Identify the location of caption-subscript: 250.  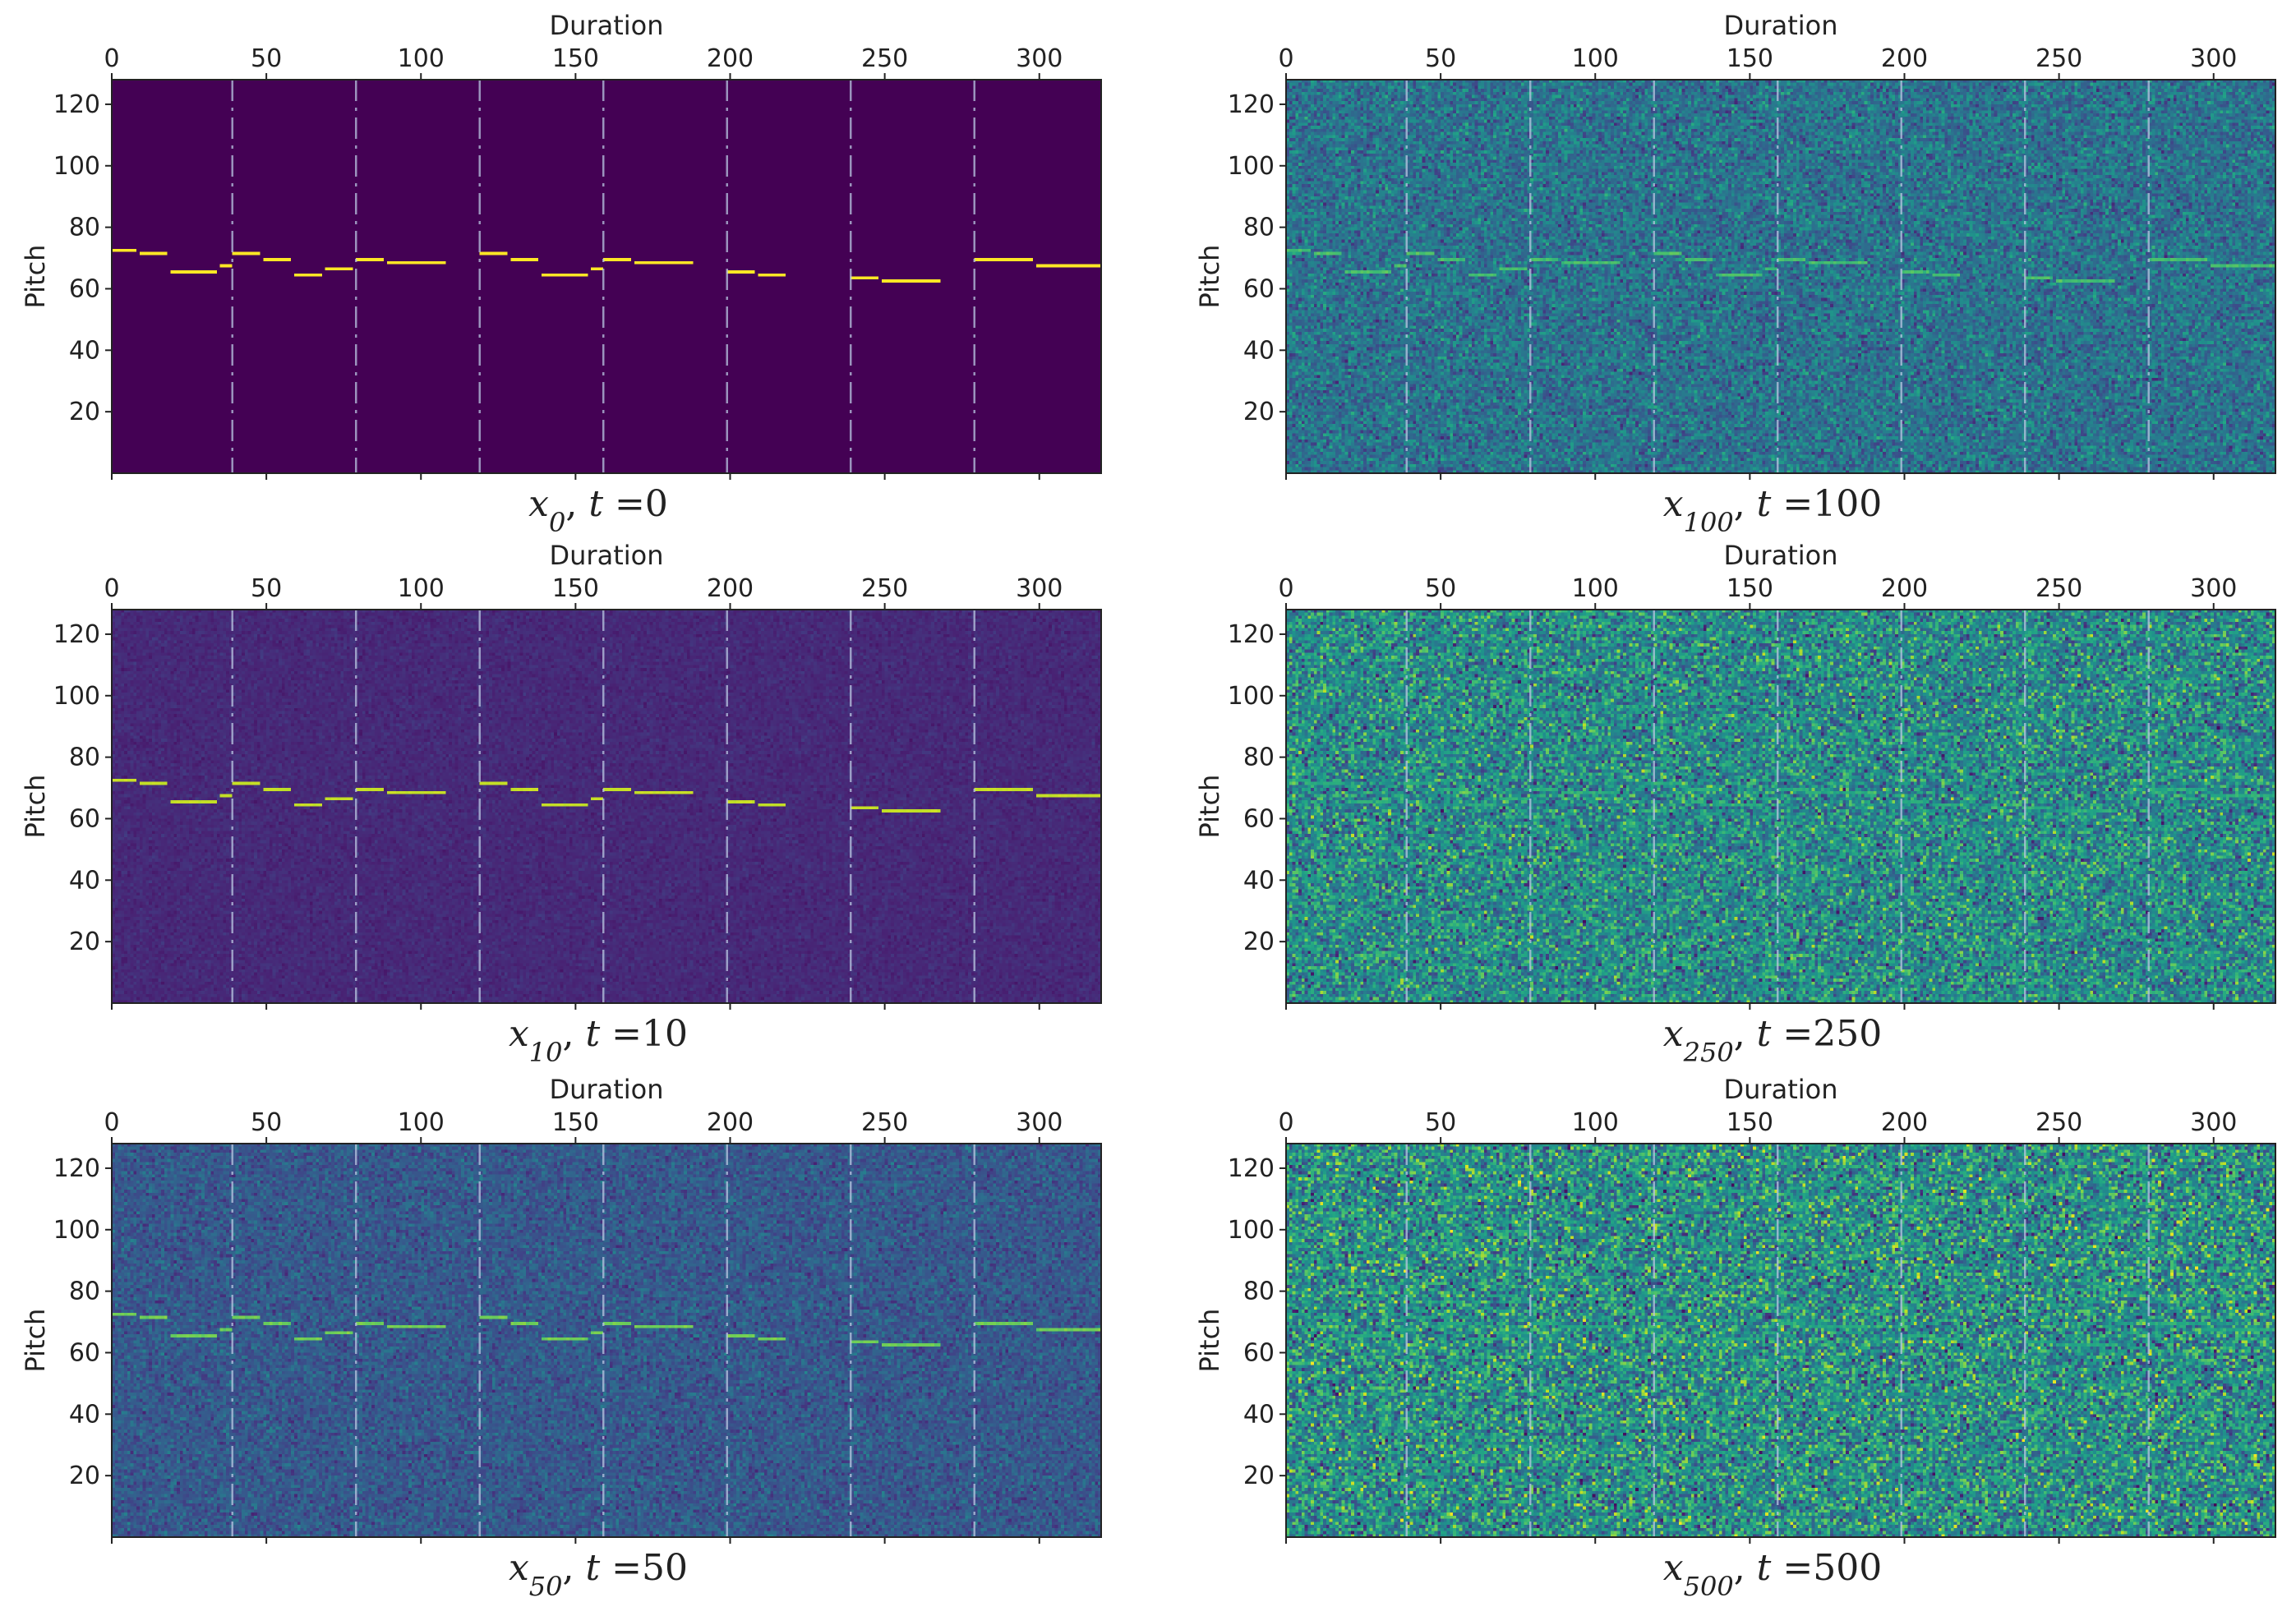
(1708, 1052).